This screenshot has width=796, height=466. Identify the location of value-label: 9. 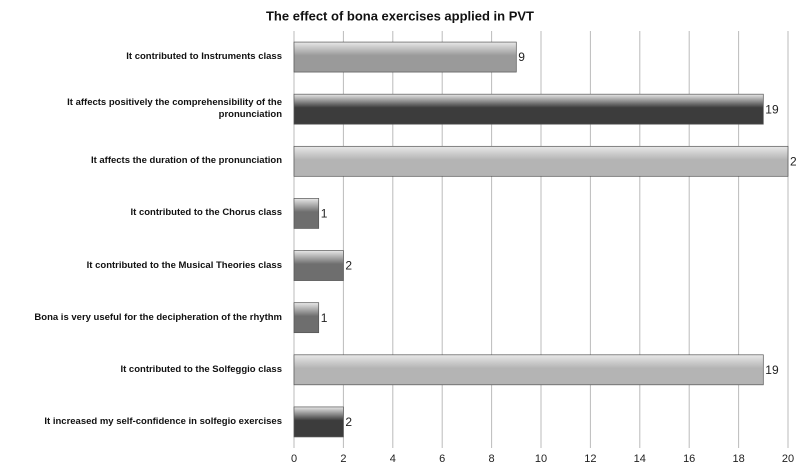
(521, 57).